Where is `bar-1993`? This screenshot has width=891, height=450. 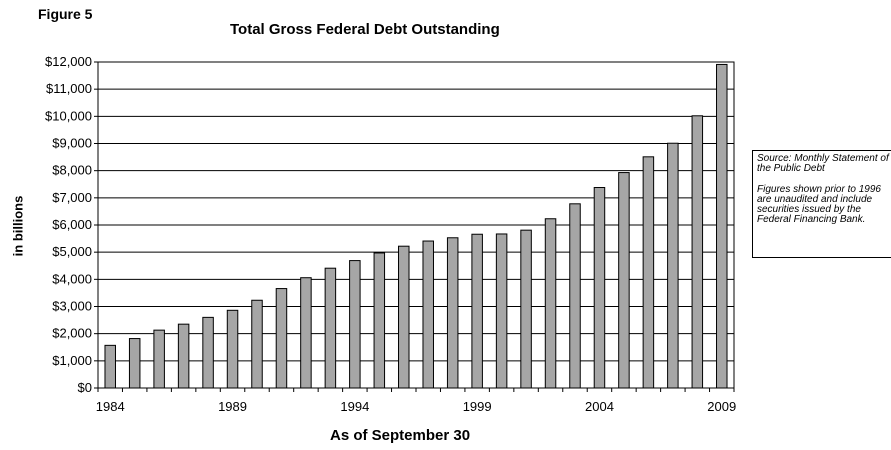 bar-1993 is located at coordinates (330, 328).